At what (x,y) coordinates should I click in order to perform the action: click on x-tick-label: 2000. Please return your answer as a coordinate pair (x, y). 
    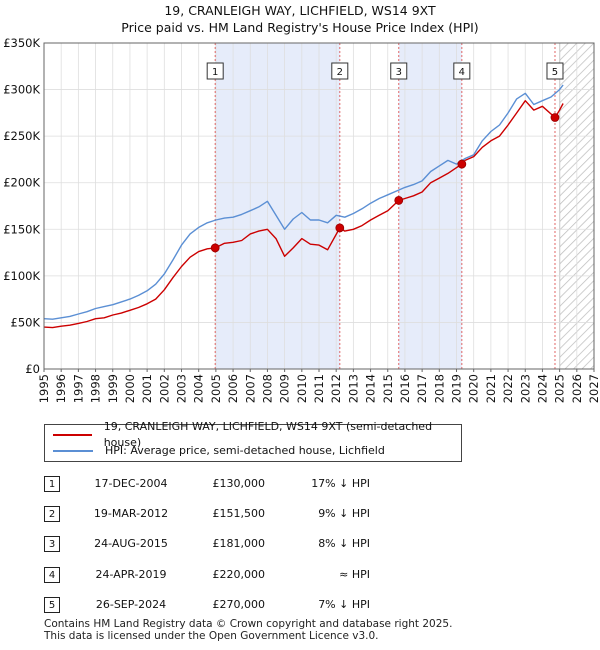
    Looking at the image, I should click on (130, 388).